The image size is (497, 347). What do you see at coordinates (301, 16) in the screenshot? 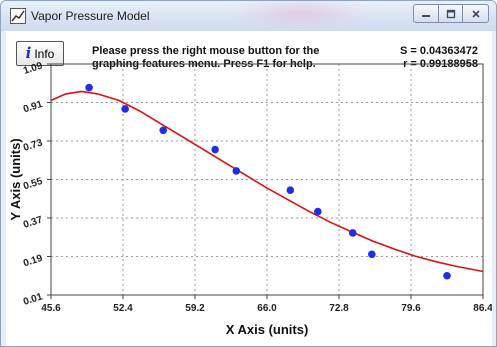
I see `title-bar-decoration` at bounding box center [301, 16].